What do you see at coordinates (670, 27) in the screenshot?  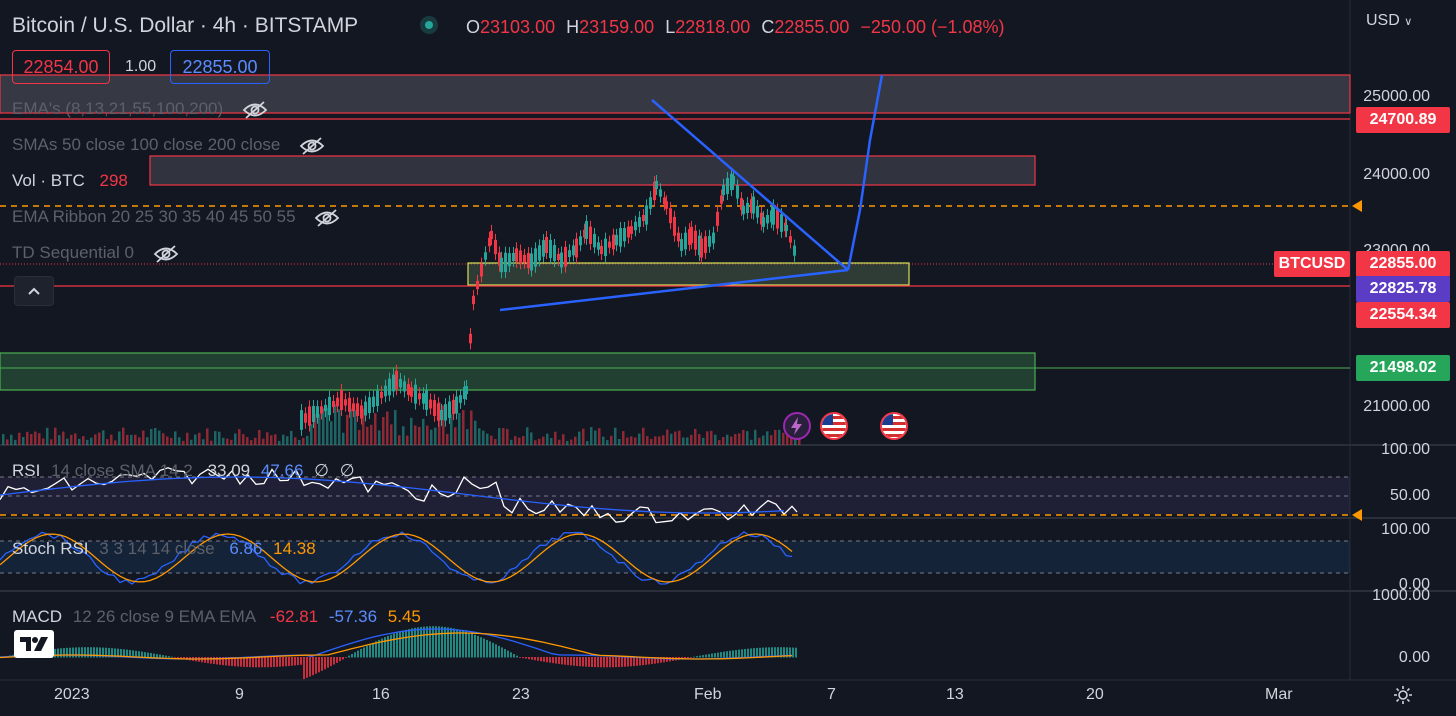 I see `low-key: L` at bounding box center [670, 27].